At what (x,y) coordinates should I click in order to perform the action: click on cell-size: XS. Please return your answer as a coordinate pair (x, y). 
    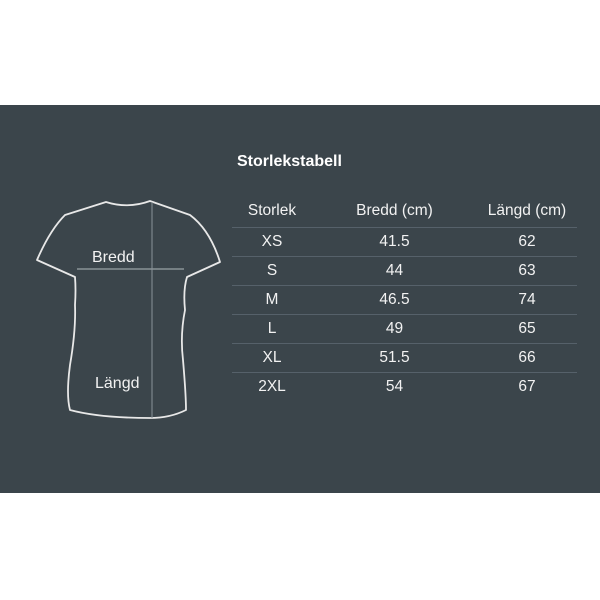
    Looking at the image, I should click on (272, 242).